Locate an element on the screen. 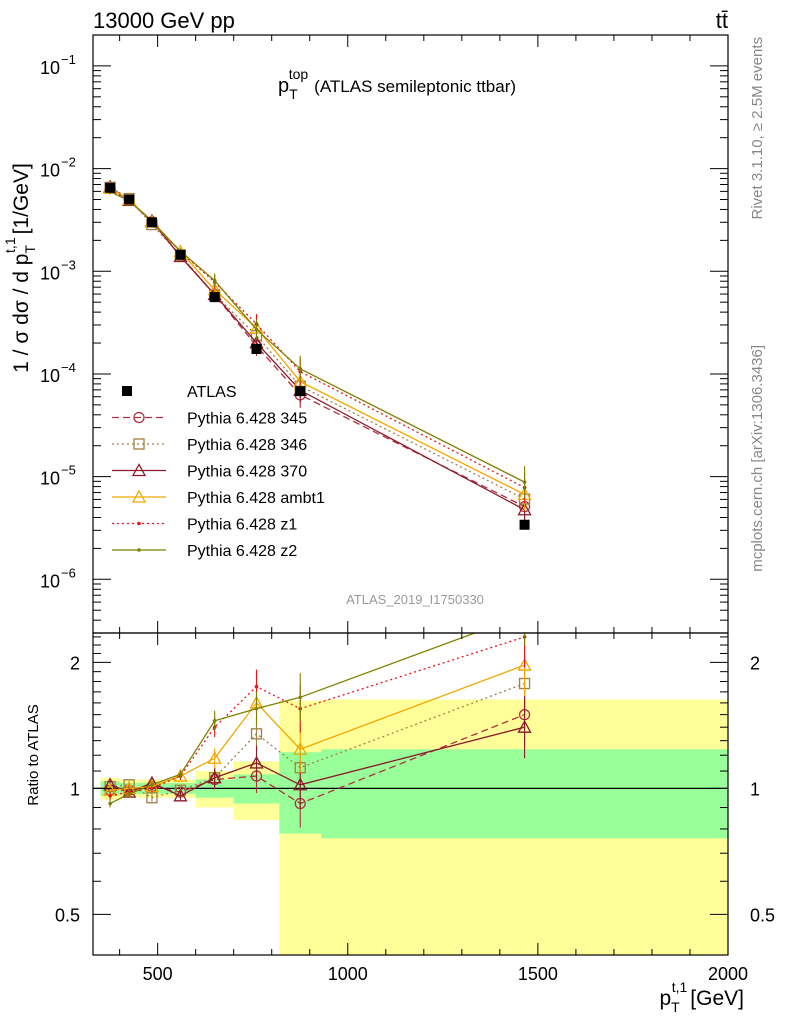 The width and height of the screenshot is (786, 1024). y-tick-label-exponent: −4 is located at coordinates (68, 367).